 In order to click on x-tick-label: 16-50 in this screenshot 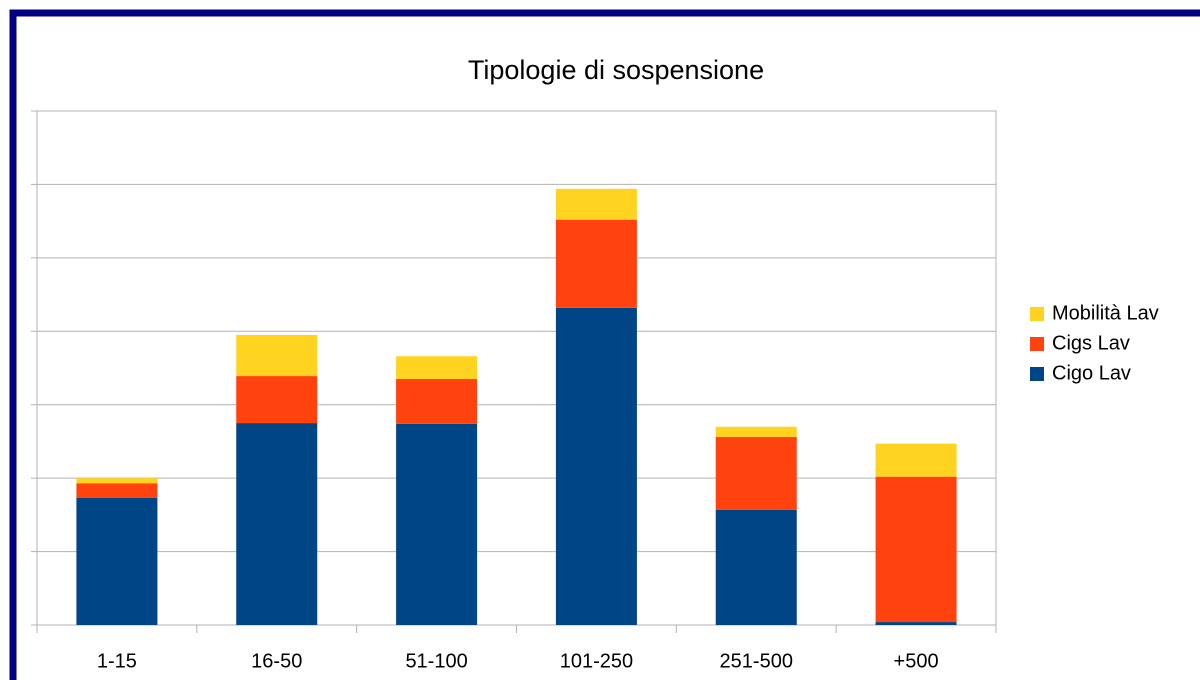, I will do `click(276, 661)`.